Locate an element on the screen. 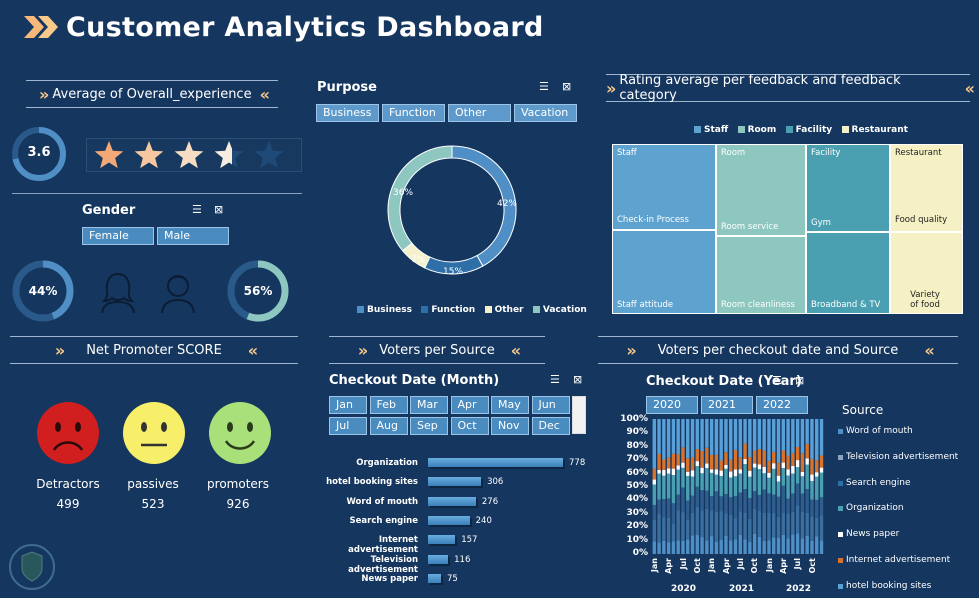  treemap-restaurant-label: Restaurant is located at coordinates (918, 153).